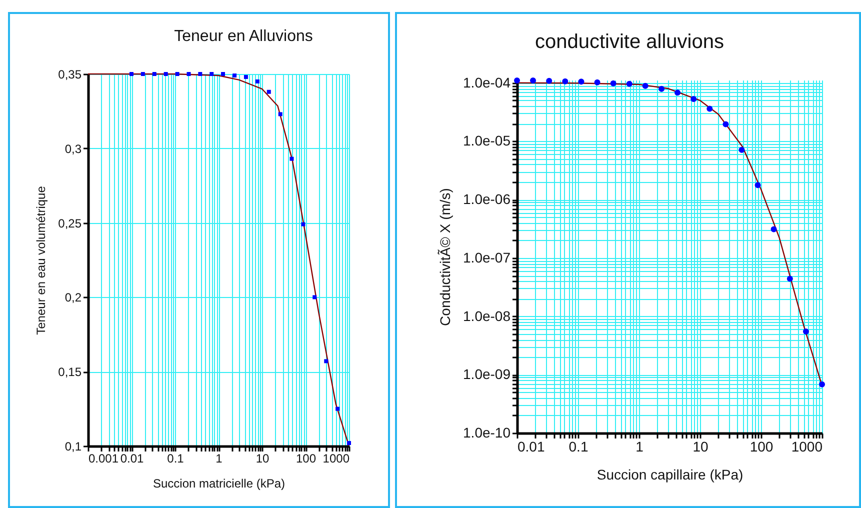 The image size is (861, 508). What do you see at coordinates (73, 297) in the screenshot?
I see `y-tick-label: 0,2` at bounding box center [73, 297].